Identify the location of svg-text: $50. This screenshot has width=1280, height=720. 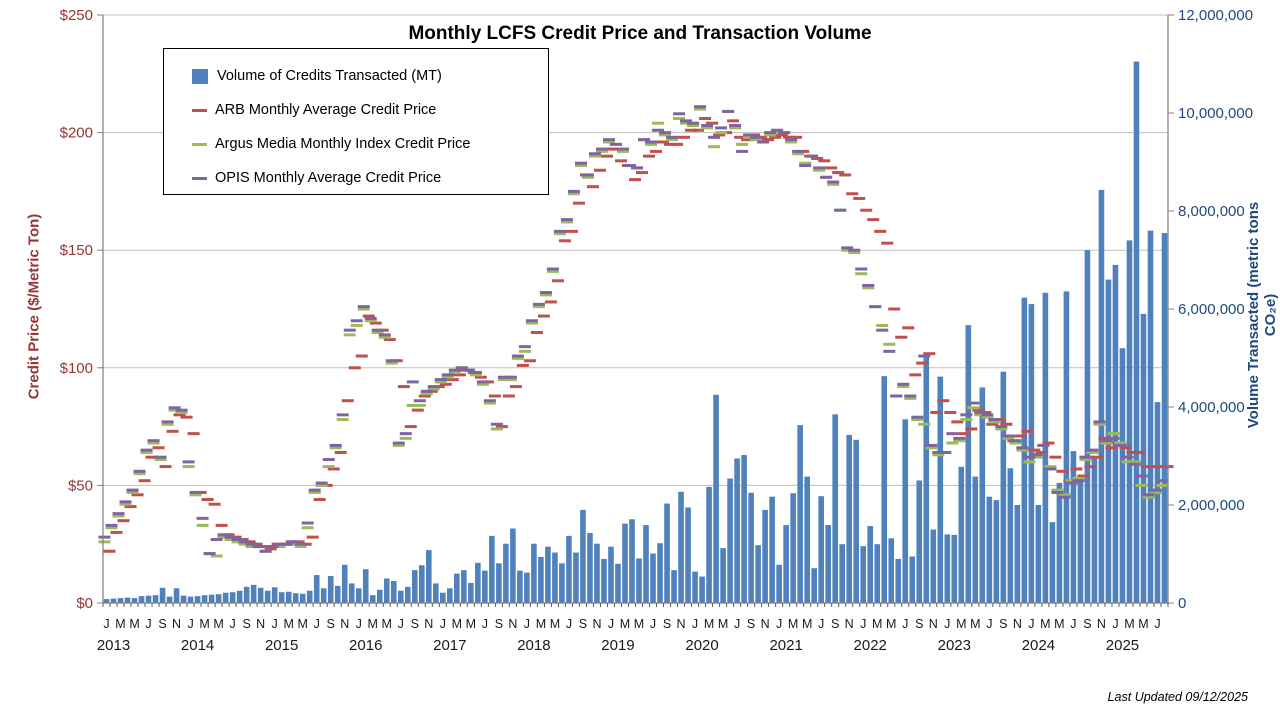
(80, 485).